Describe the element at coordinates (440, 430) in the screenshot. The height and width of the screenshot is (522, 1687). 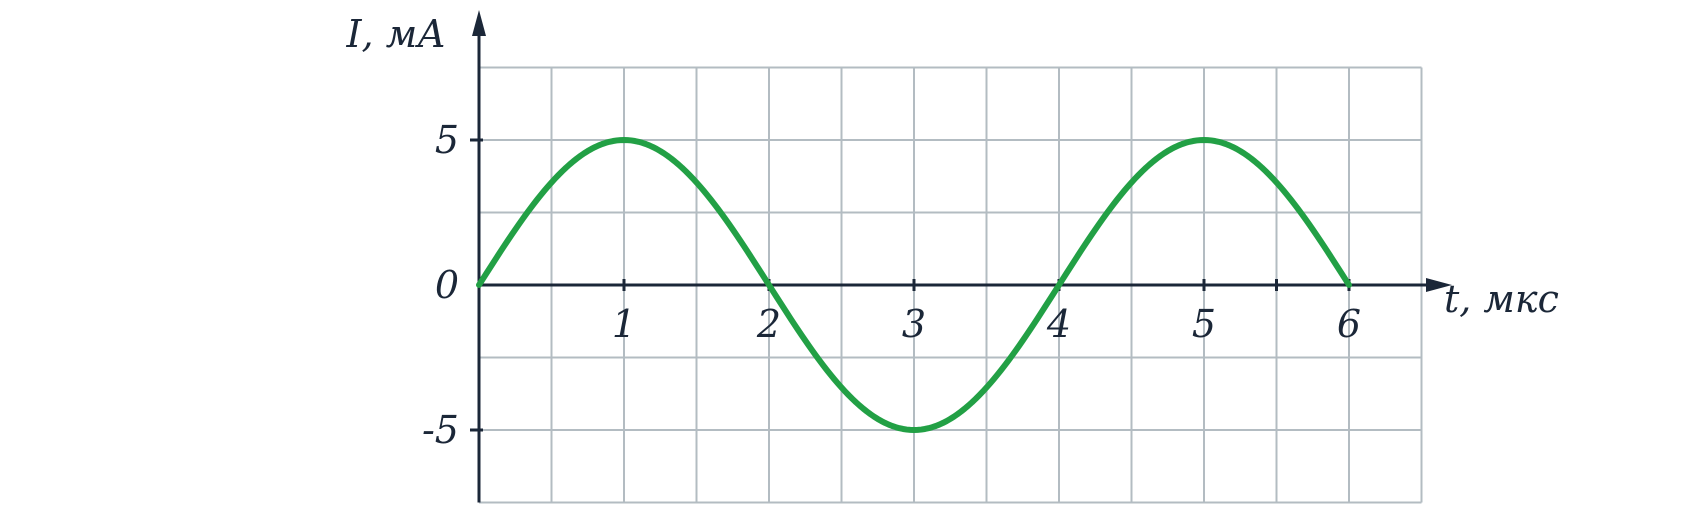
I see `y-tick-label: -5` at that location.